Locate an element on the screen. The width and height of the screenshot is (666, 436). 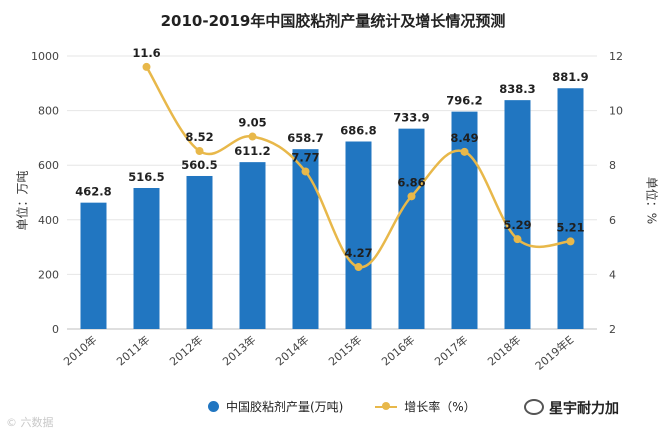
bar-data-label: 686.8 is located at coordinates (358, 131).